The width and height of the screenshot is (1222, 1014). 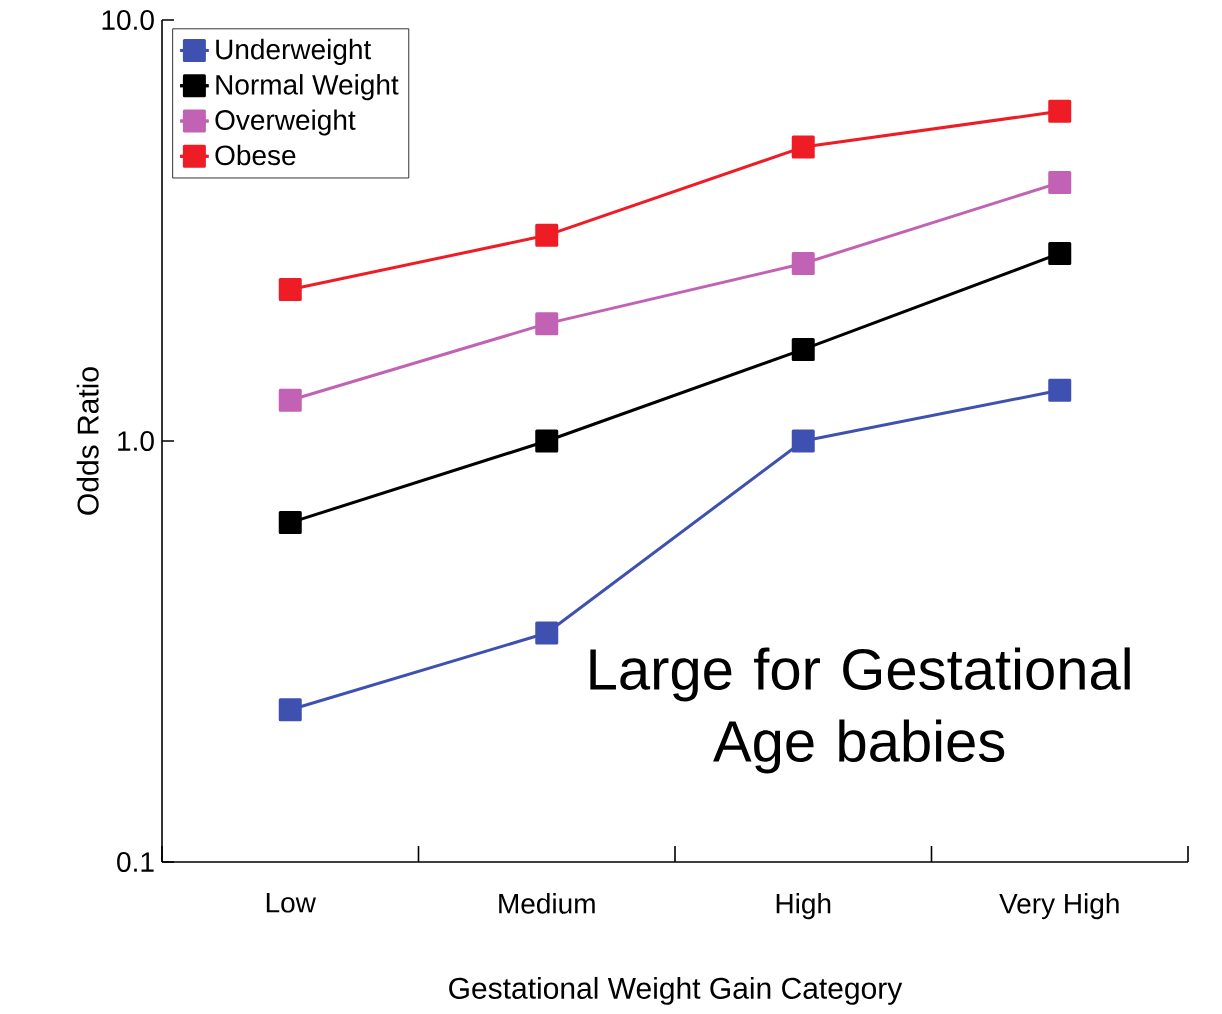 I want to click on x-tick-label: High, so click(x=803, y=906).